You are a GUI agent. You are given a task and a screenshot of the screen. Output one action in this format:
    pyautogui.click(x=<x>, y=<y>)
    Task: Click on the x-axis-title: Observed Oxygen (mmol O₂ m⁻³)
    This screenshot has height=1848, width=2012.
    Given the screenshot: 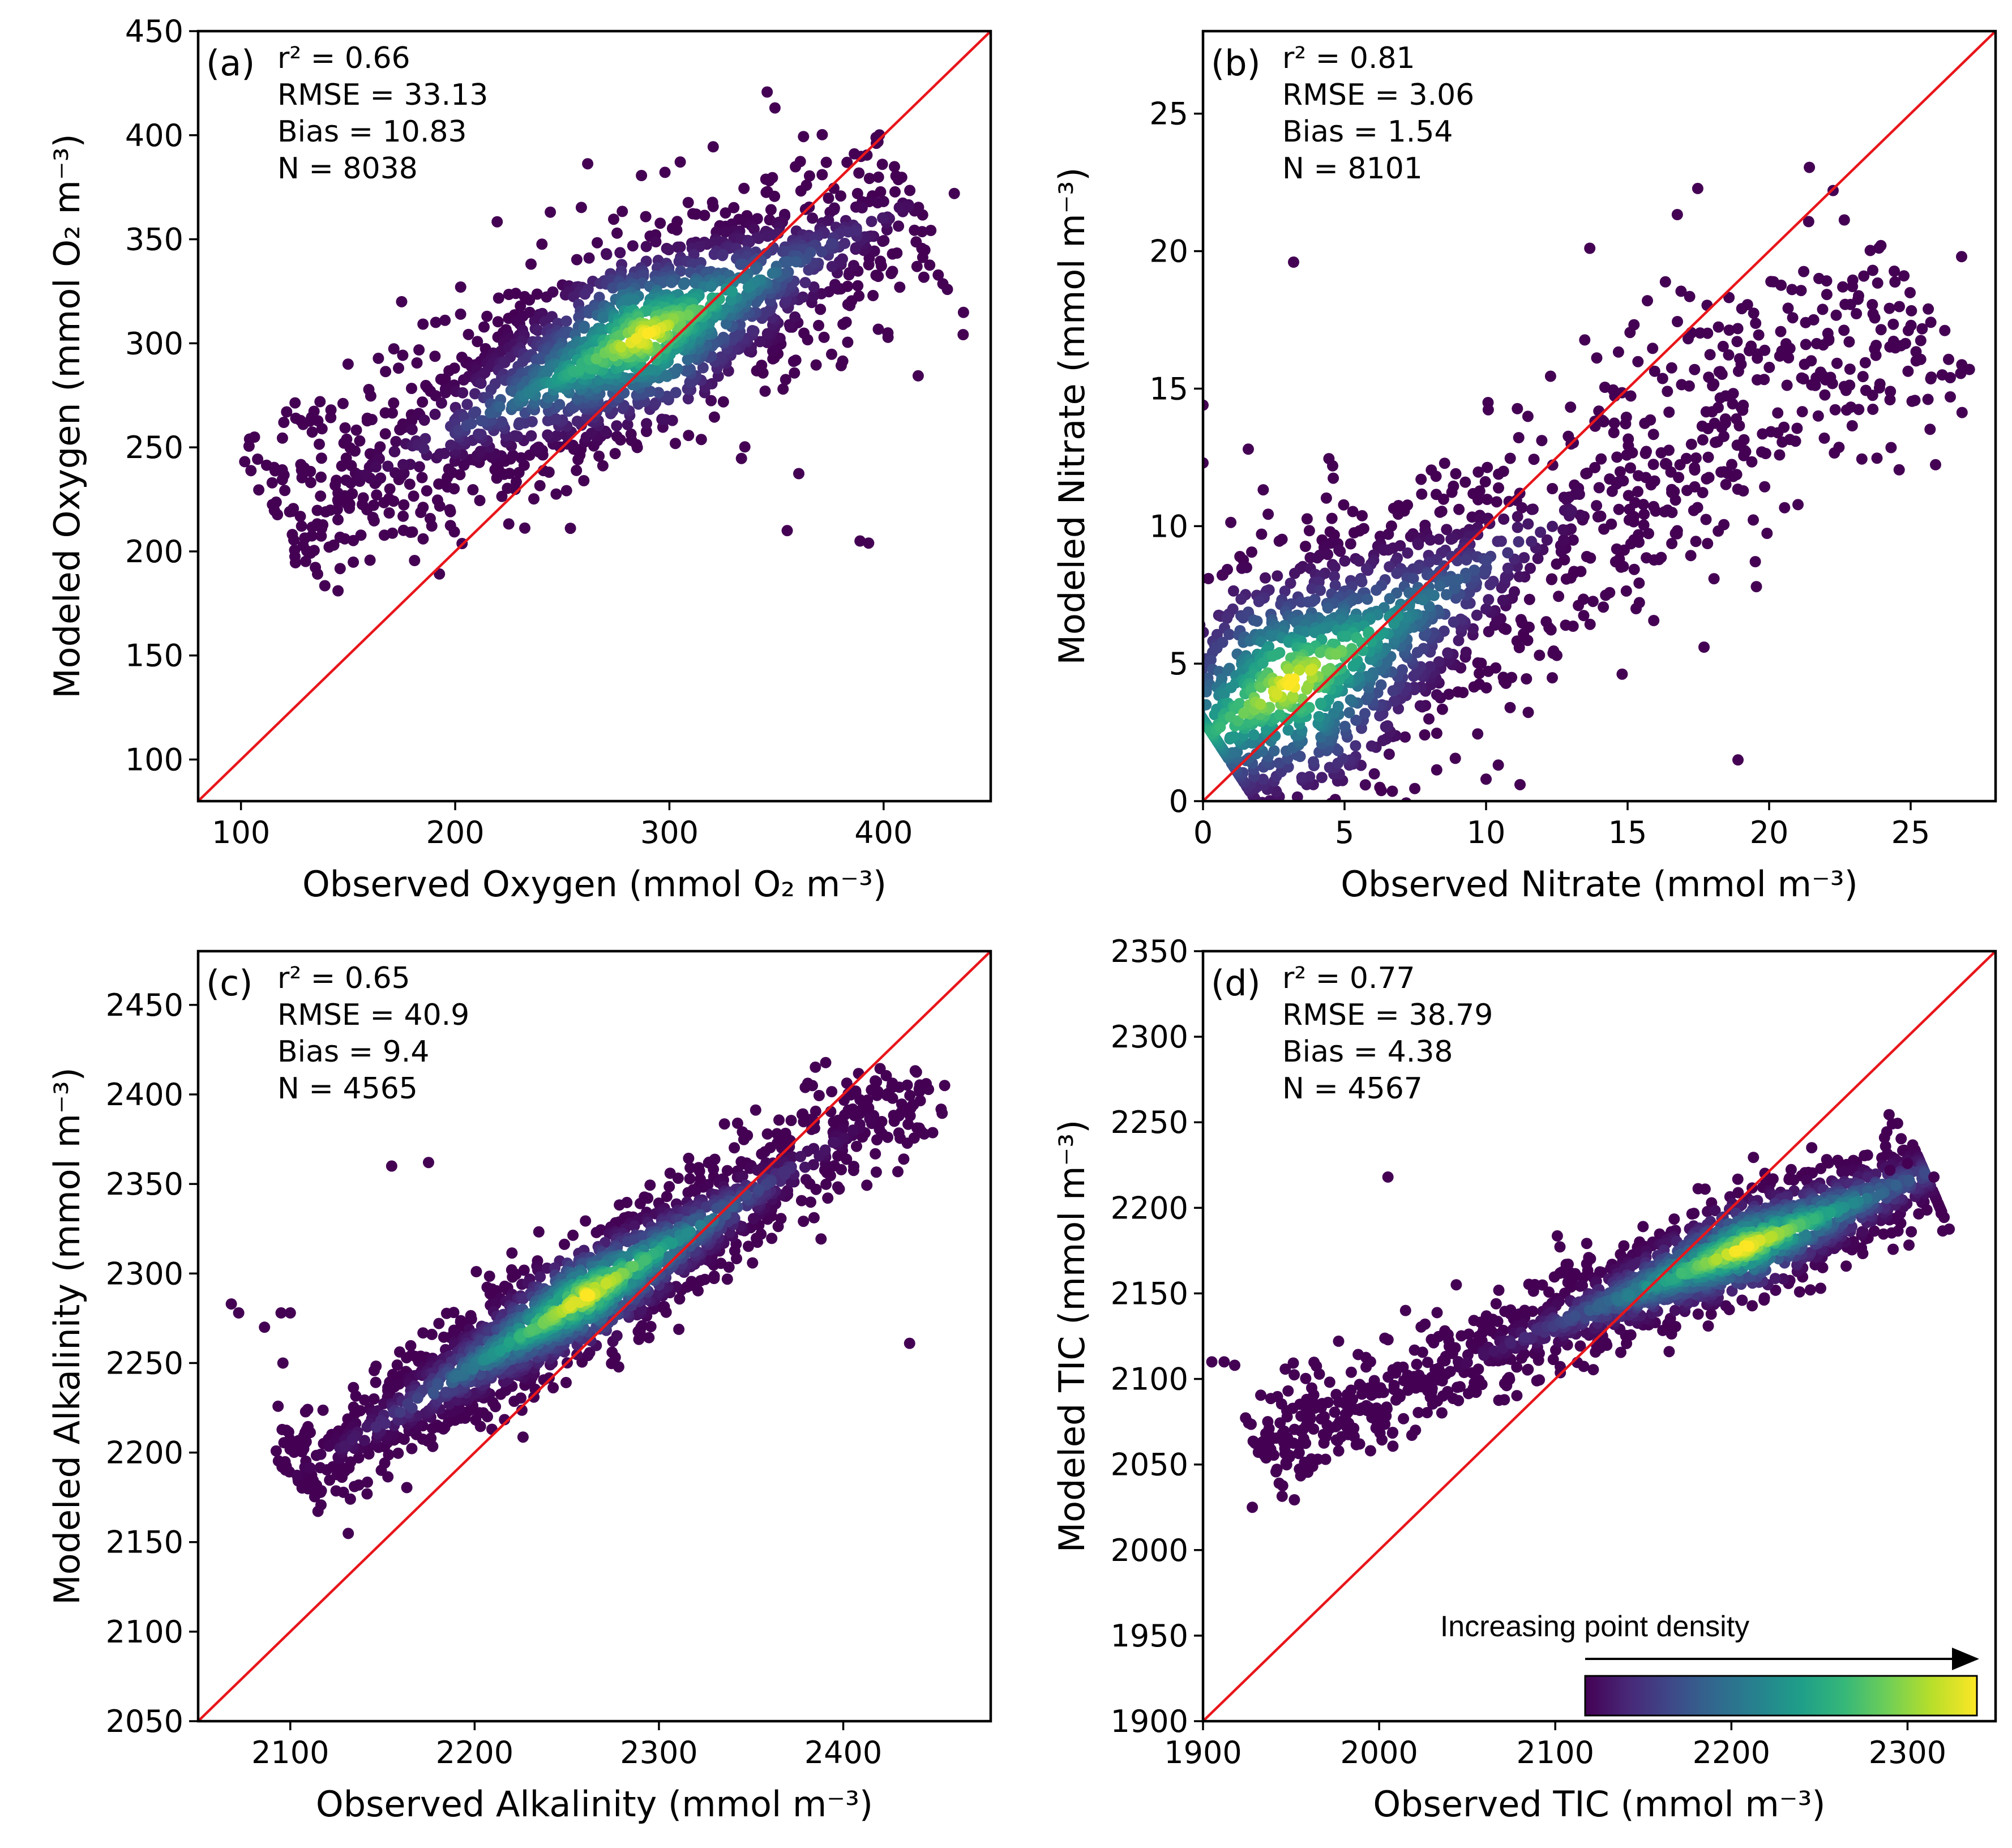 What is the action you would take?
    pyautogui.click(x=594, y=884)
    